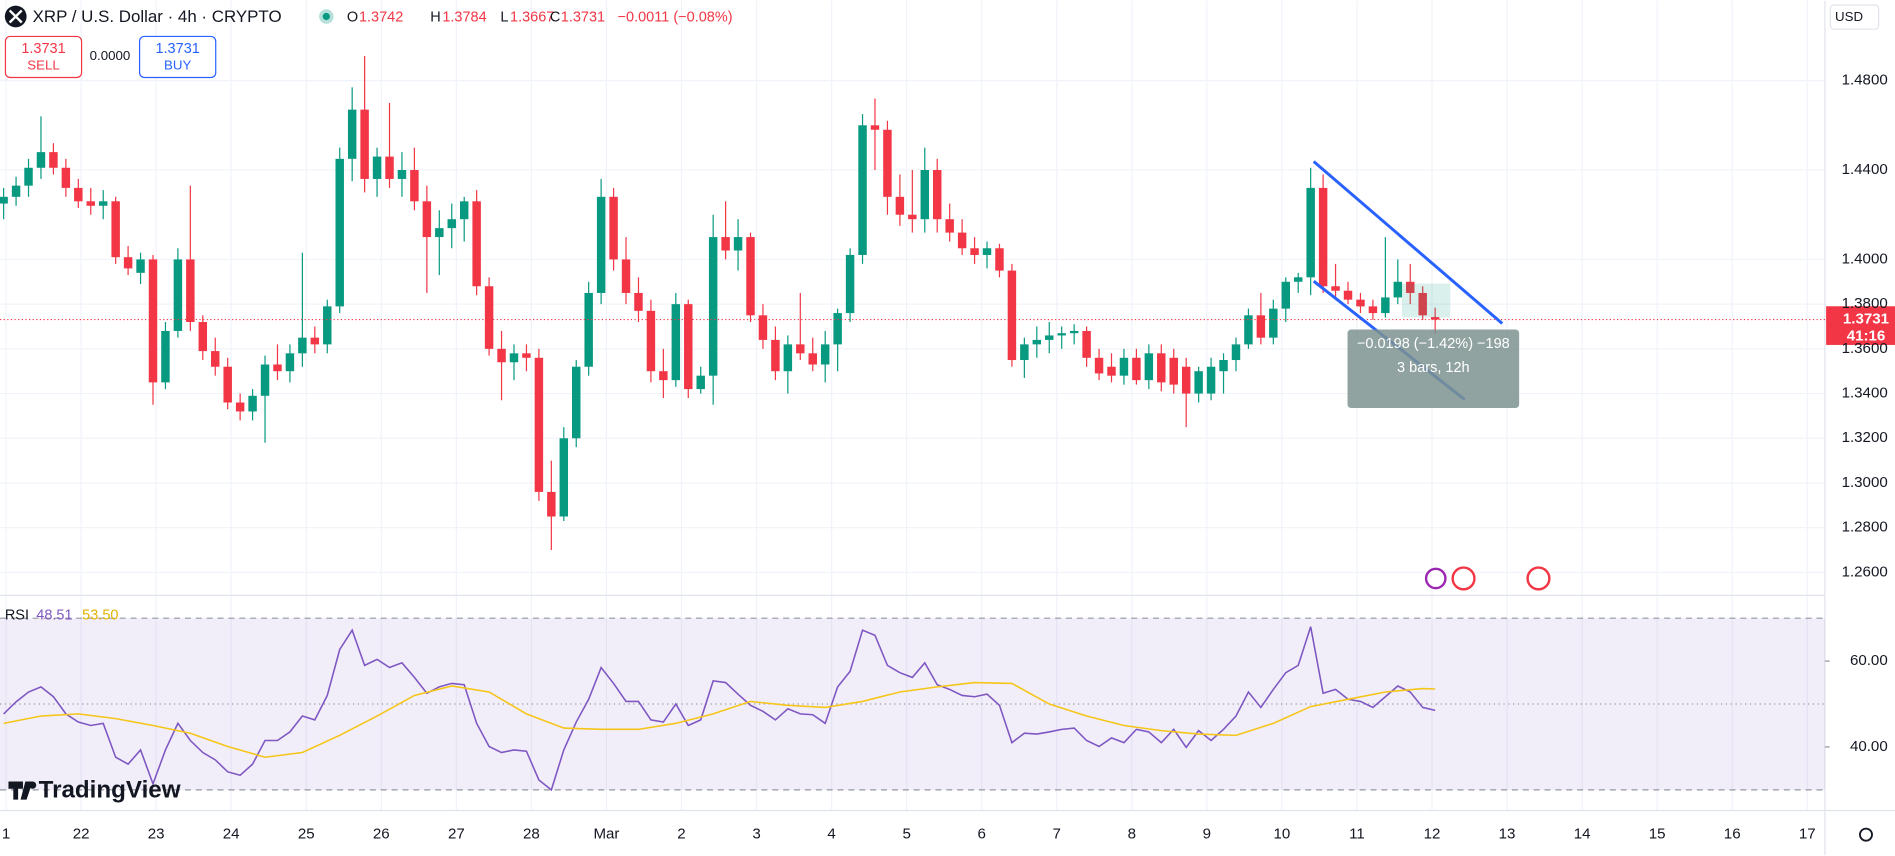  Describe the element at coordinates (43, 65) in the screenshot. I see `sell-label: SELL` at that location.